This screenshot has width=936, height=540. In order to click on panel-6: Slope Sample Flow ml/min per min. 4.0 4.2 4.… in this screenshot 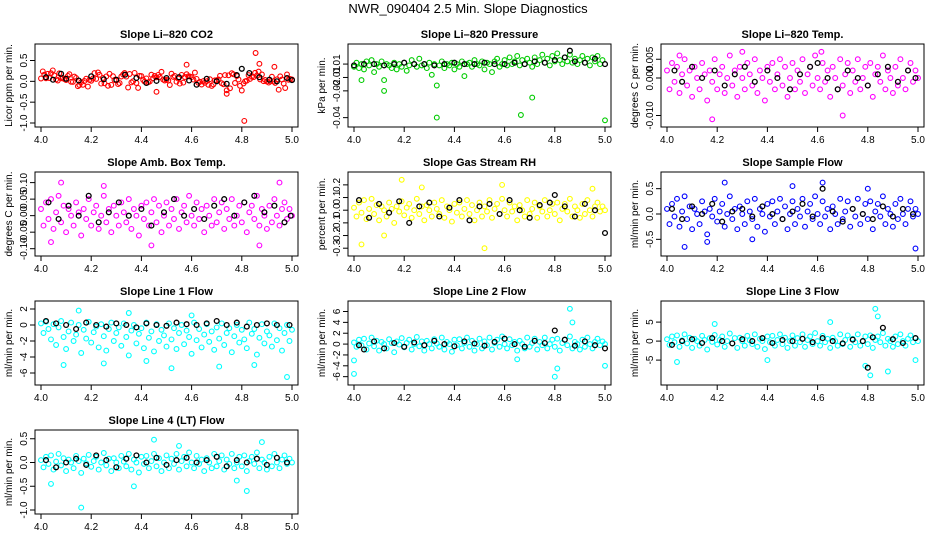, I will do `click(777, 216)`.